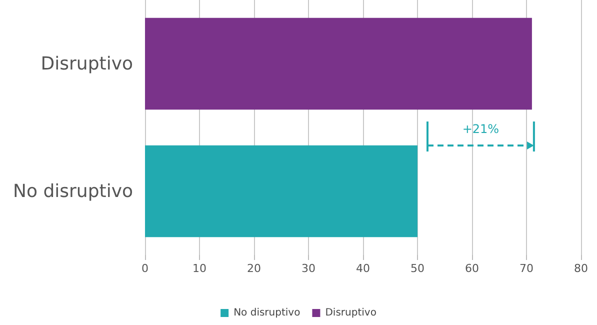 Image resolution: width=597 pixels, height=325 pixels. Describe the element at coordinates (472, 268) in the screenshot. I see `x-tick-label: 60` at that location.